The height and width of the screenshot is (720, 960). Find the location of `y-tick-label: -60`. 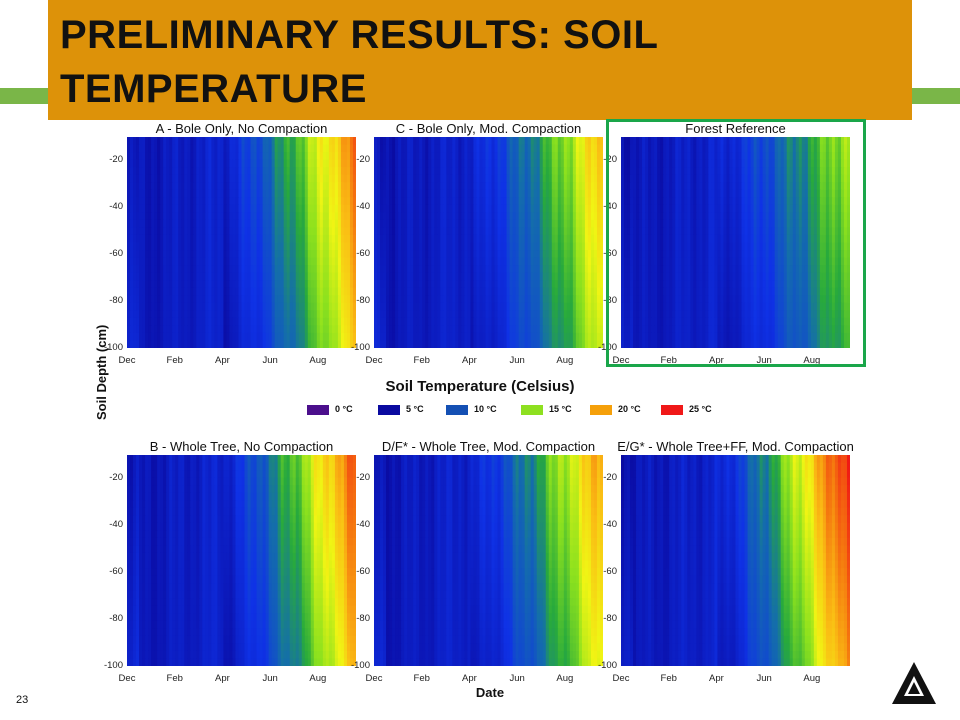

y-tick-label: -60 is located at coordinates (116, 254).